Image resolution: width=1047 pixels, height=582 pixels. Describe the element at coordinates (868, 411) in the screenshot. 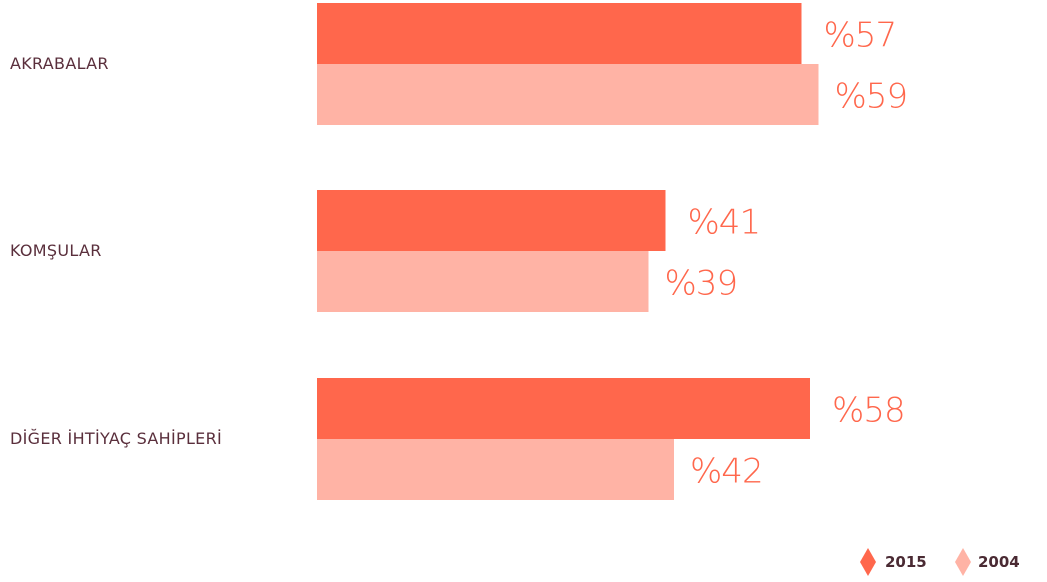

I see `value-label-2015: %58` at that location.